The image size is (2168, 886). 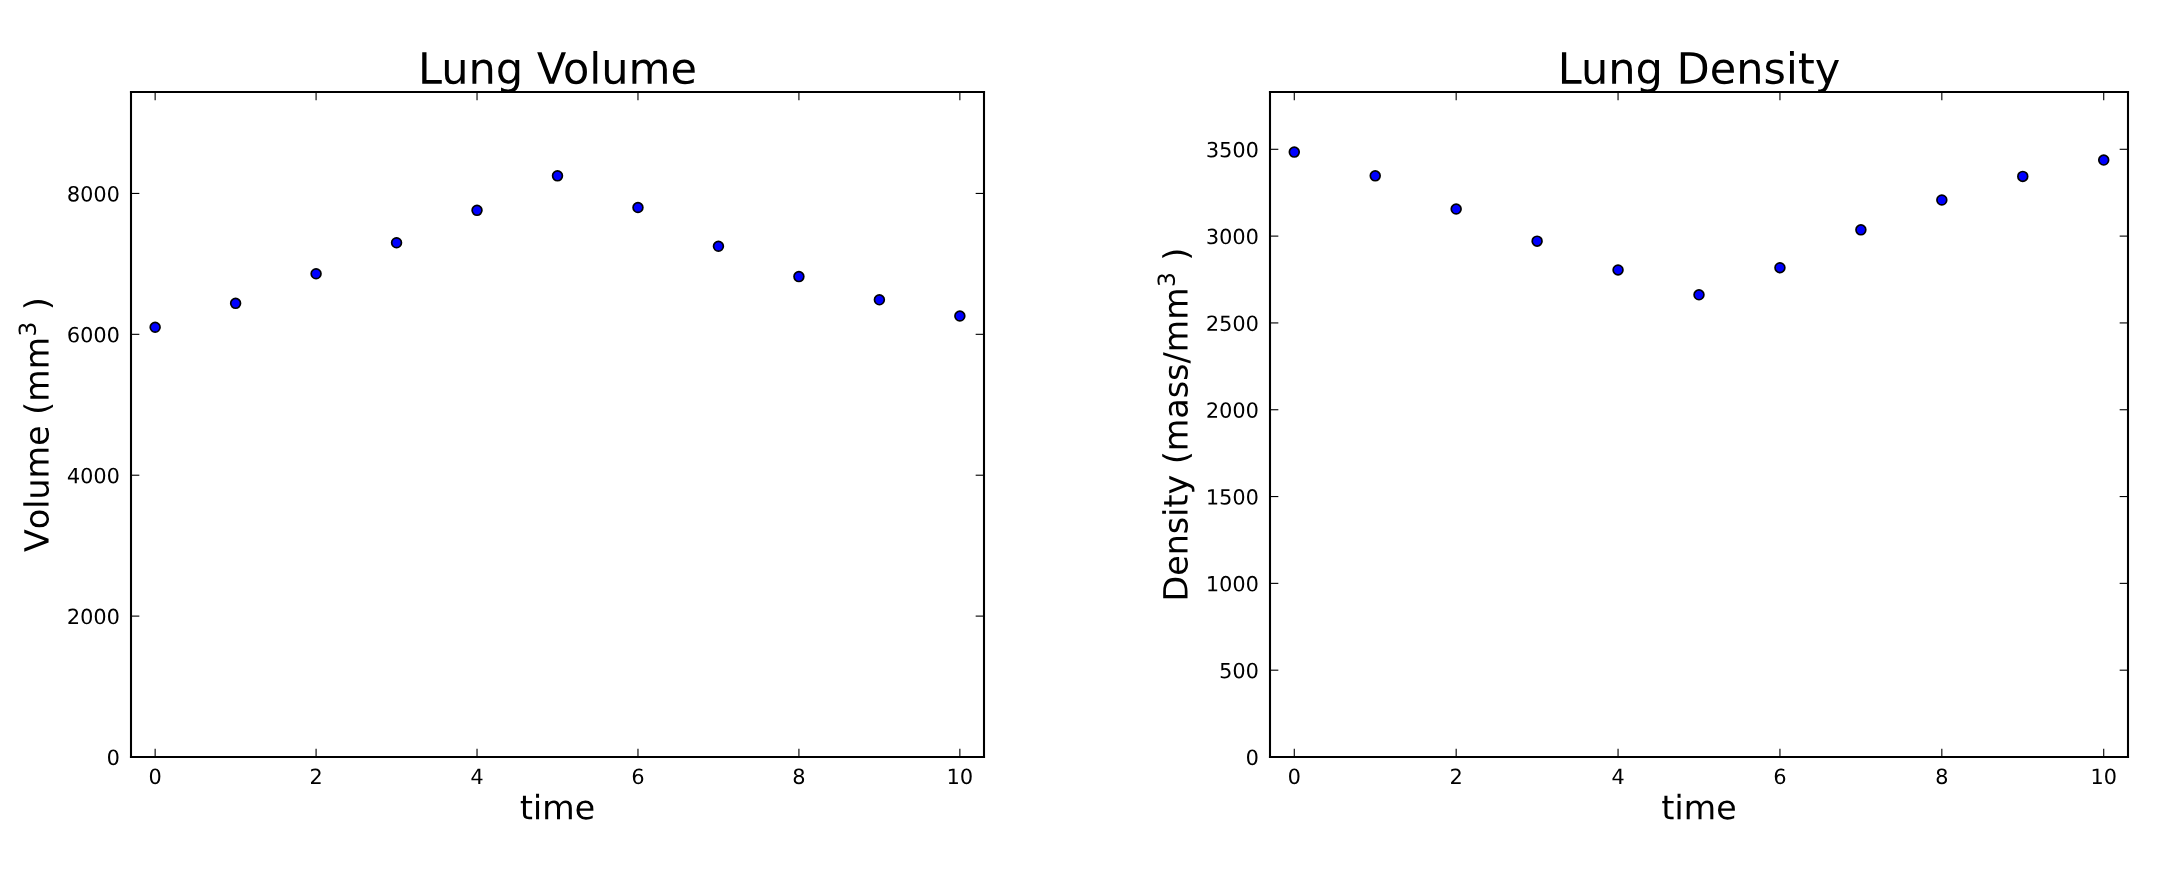 What do you see at coordinates (93, 475) in the screenshot?
I see `y-tick-label: 4000` at bounding box center [93, 475].